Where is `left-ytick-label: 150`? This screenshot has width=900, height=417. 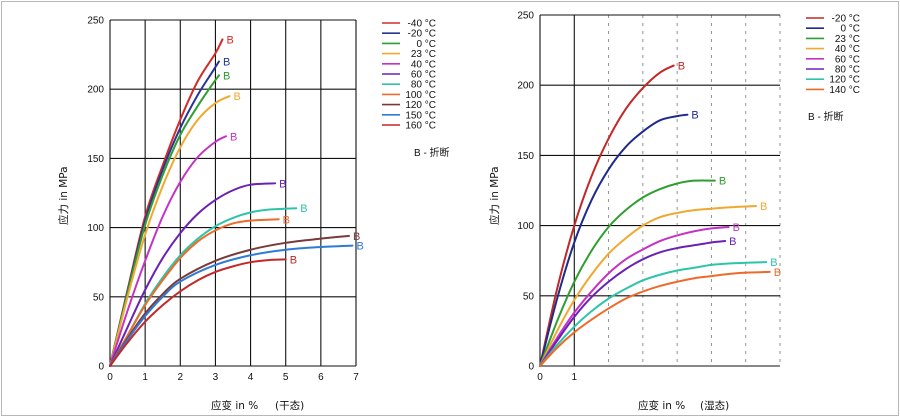 left-ytick-label: 150 is located at coordinates (95, 159).